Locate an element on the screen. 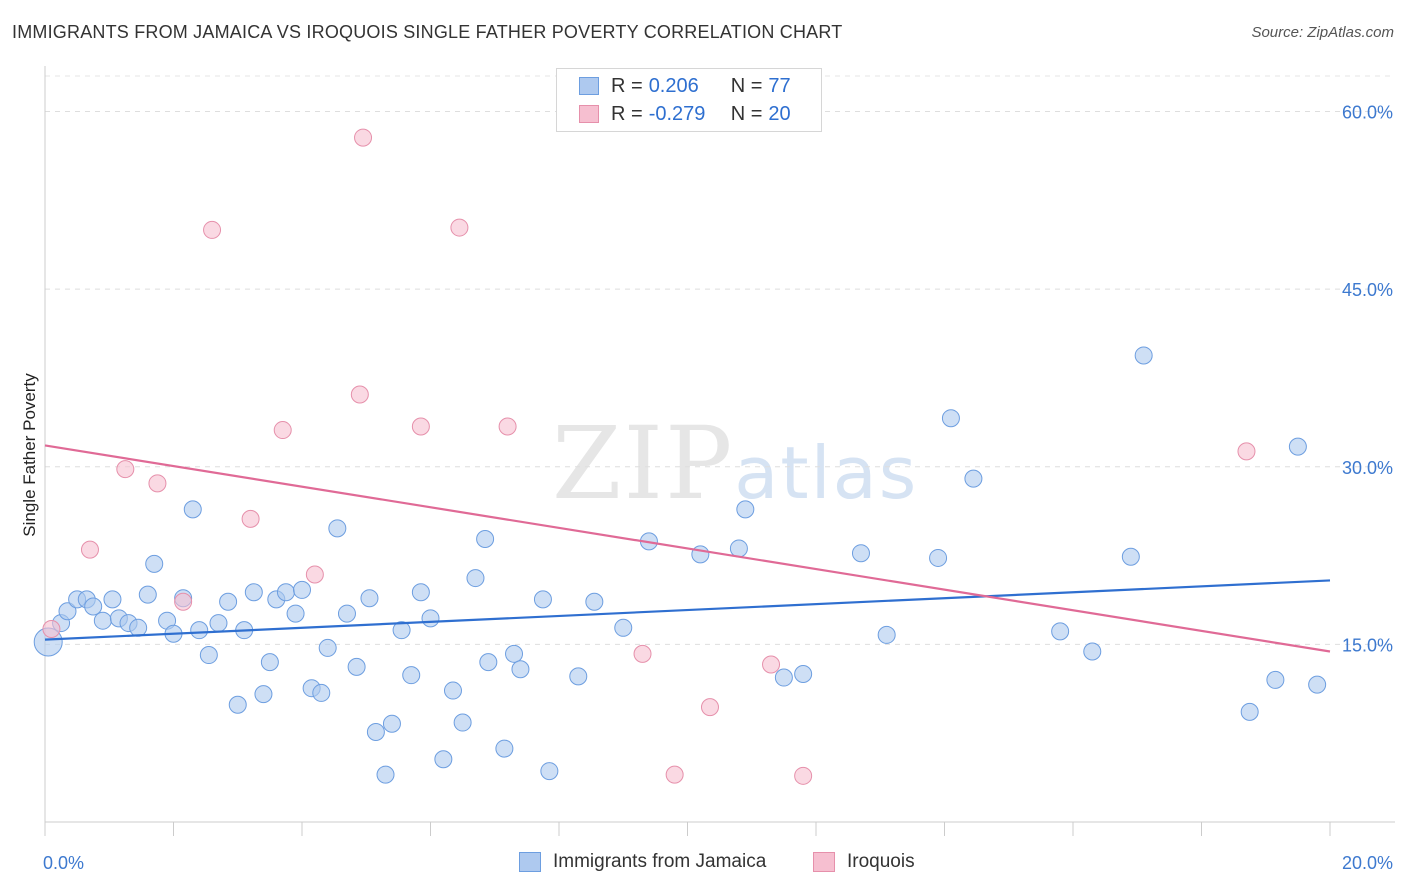 This screenshot has width=1406, height=892. y-tick-label: 45.0% is located at coordinates (1367, 290).